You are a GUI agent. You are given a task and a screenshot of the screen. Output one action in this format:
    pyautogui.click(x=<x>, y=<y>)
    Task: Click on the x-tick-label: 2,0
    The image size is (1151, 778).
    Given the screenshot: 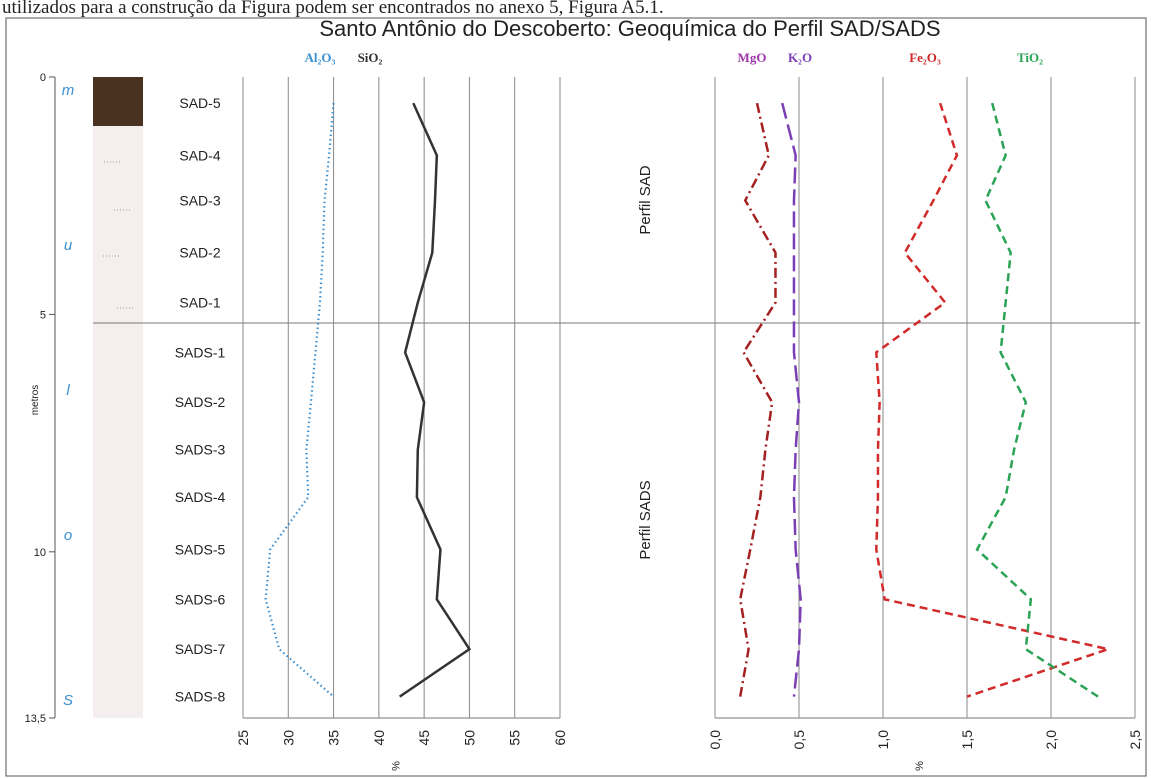 What is the action you would take?
    pyautogui.click(x=1051, y=740)
    